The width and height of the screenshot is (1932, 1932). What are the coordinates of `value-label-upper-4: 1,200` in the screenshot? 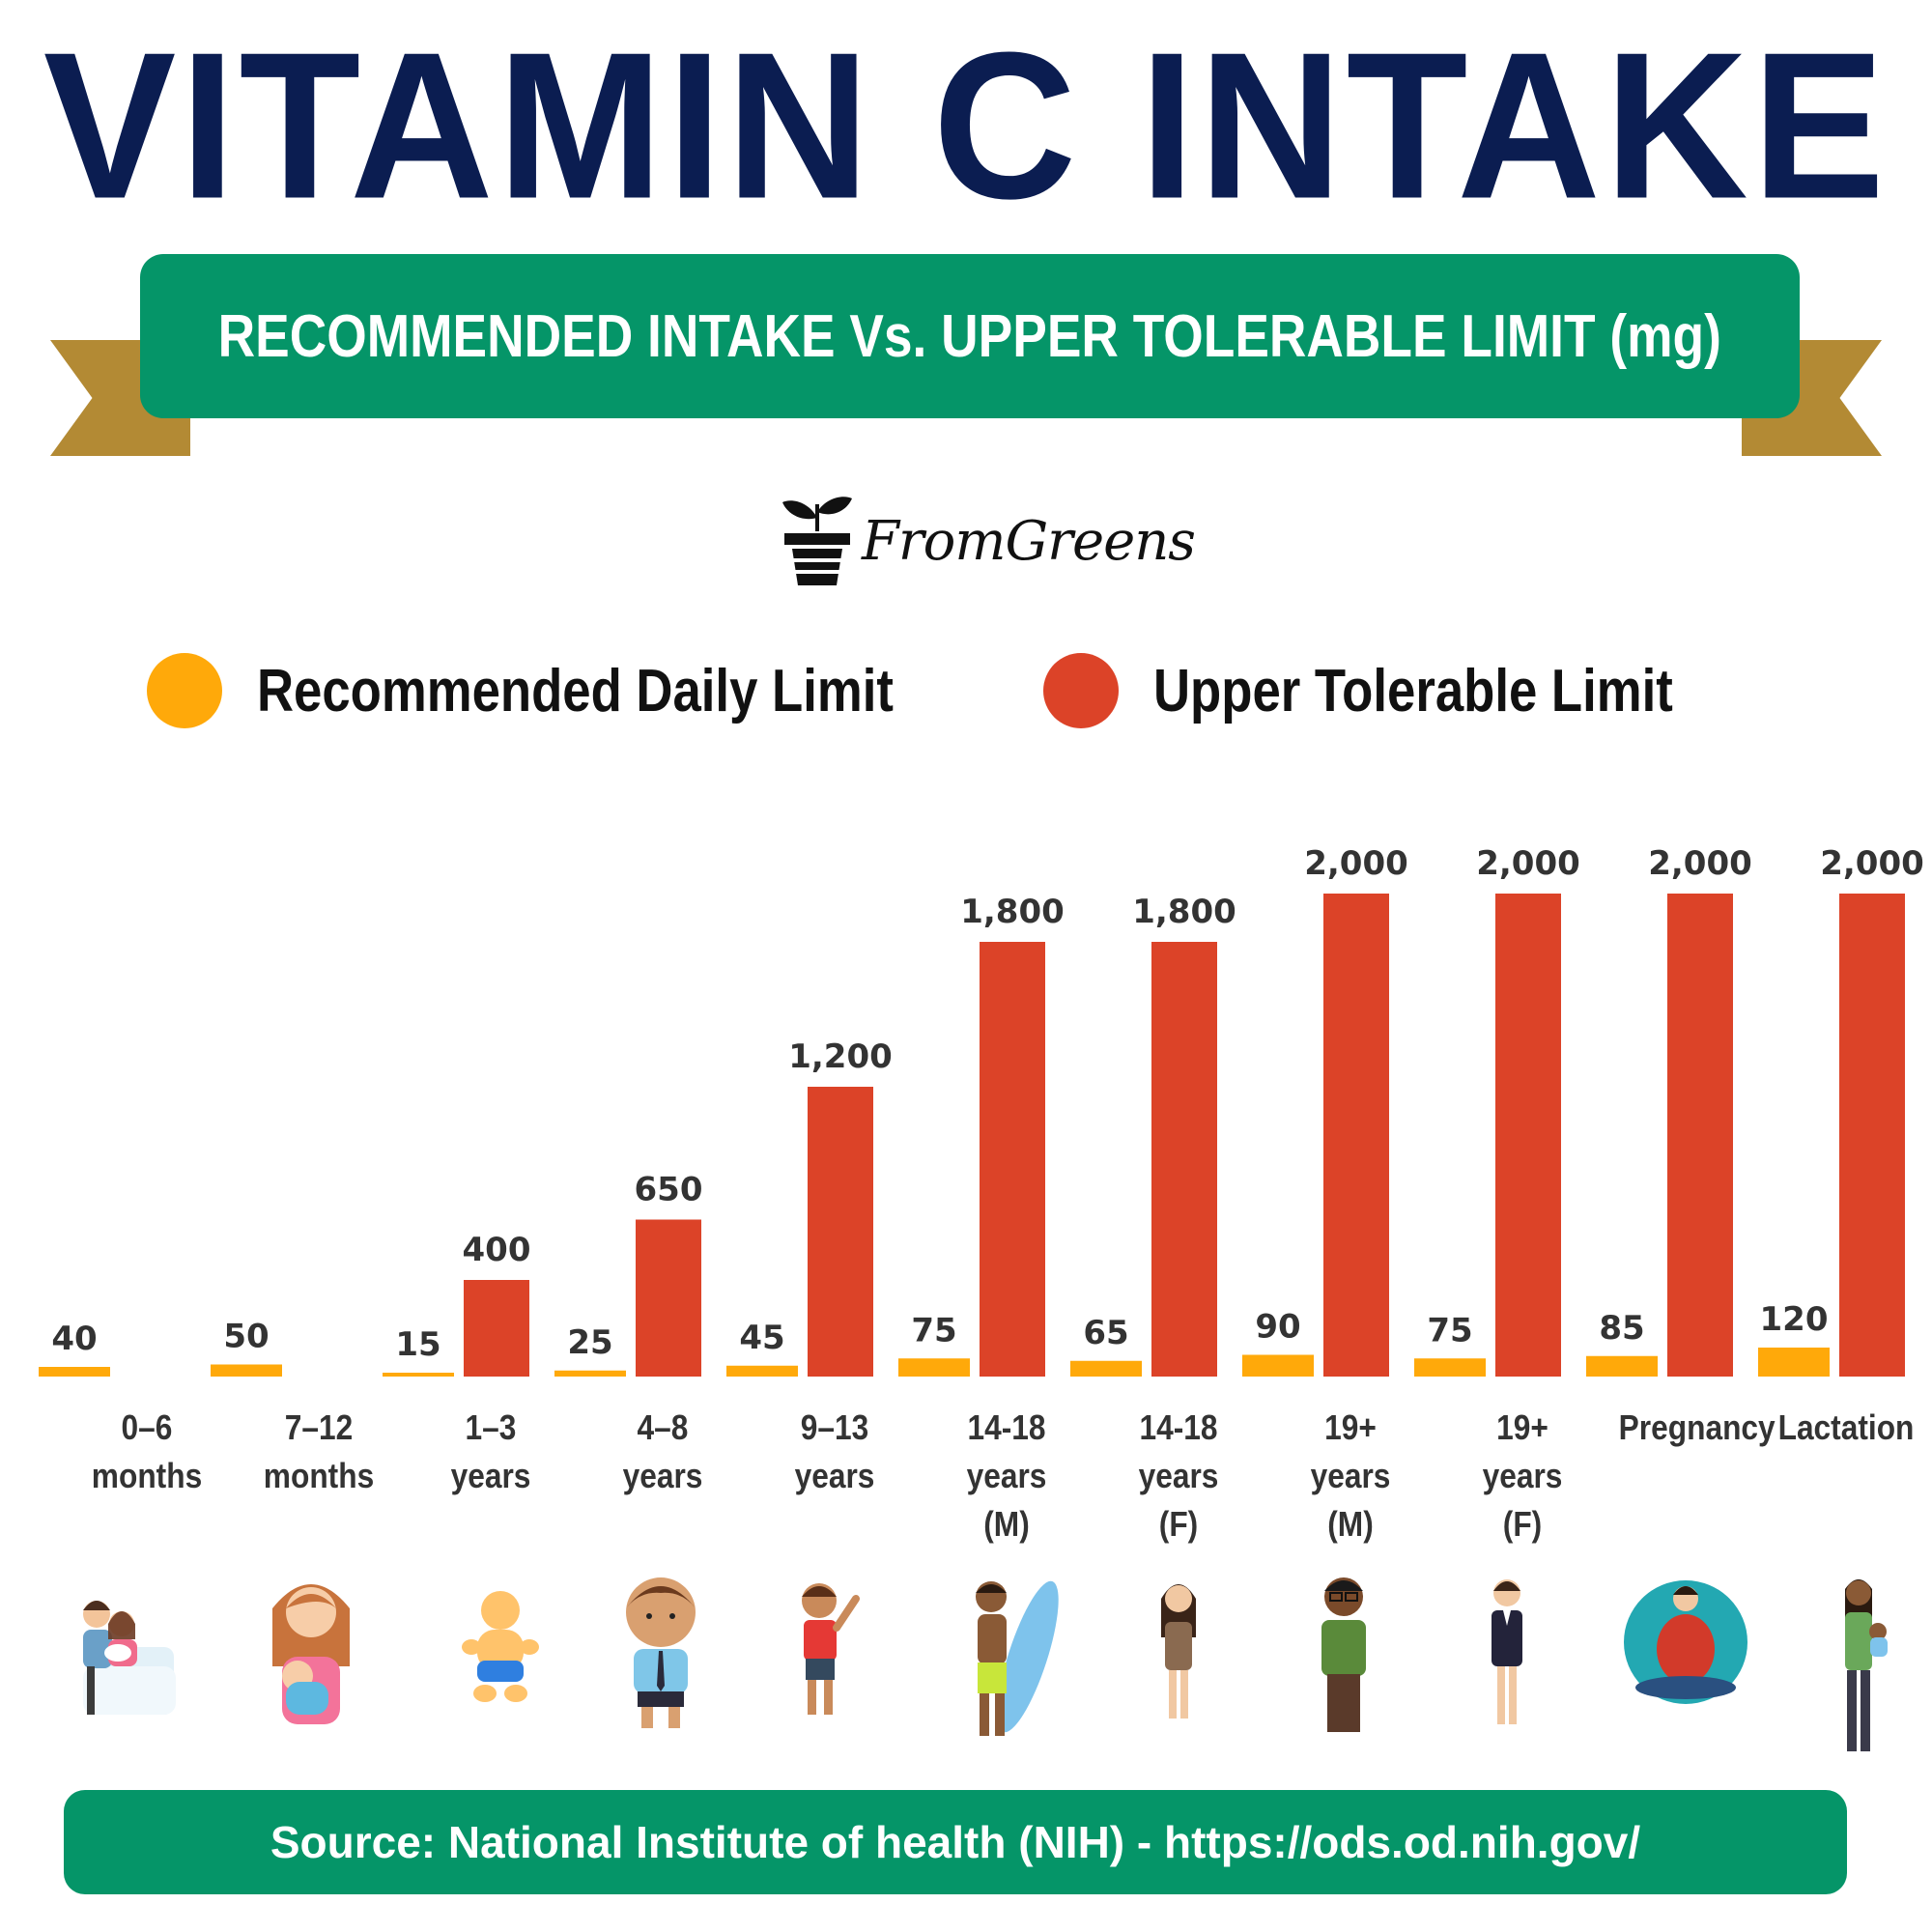 It's located at (840, 1056).